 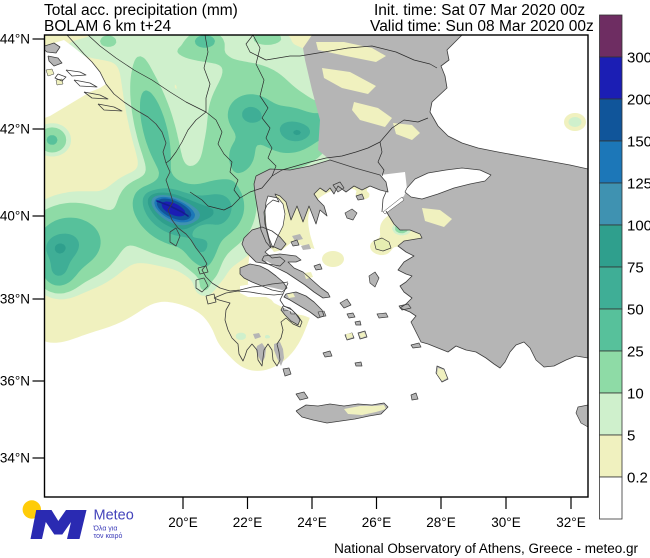 What do you see at coordinates (15, 39) in the screenshot?
I see `svg-text: 44°N` at bounding box center [15, 39].